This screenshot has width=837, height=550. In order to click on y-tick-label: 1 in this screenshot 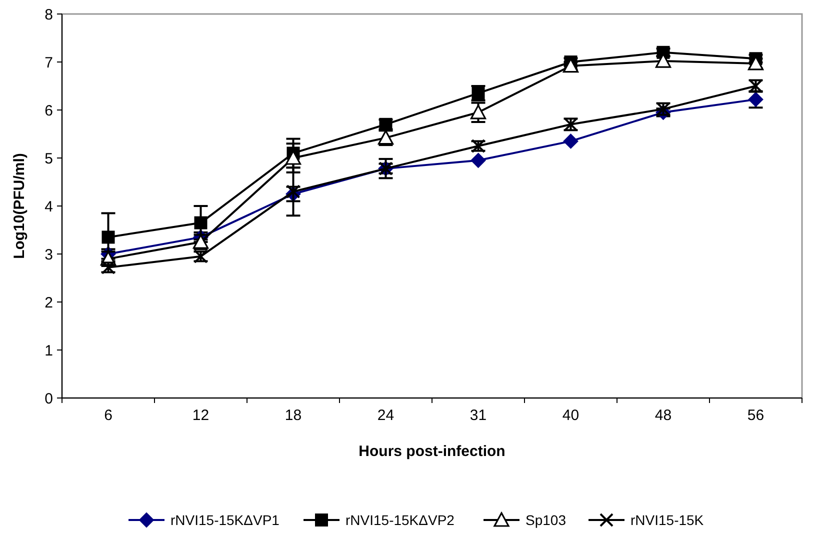, I will do `click(48, 351)`.